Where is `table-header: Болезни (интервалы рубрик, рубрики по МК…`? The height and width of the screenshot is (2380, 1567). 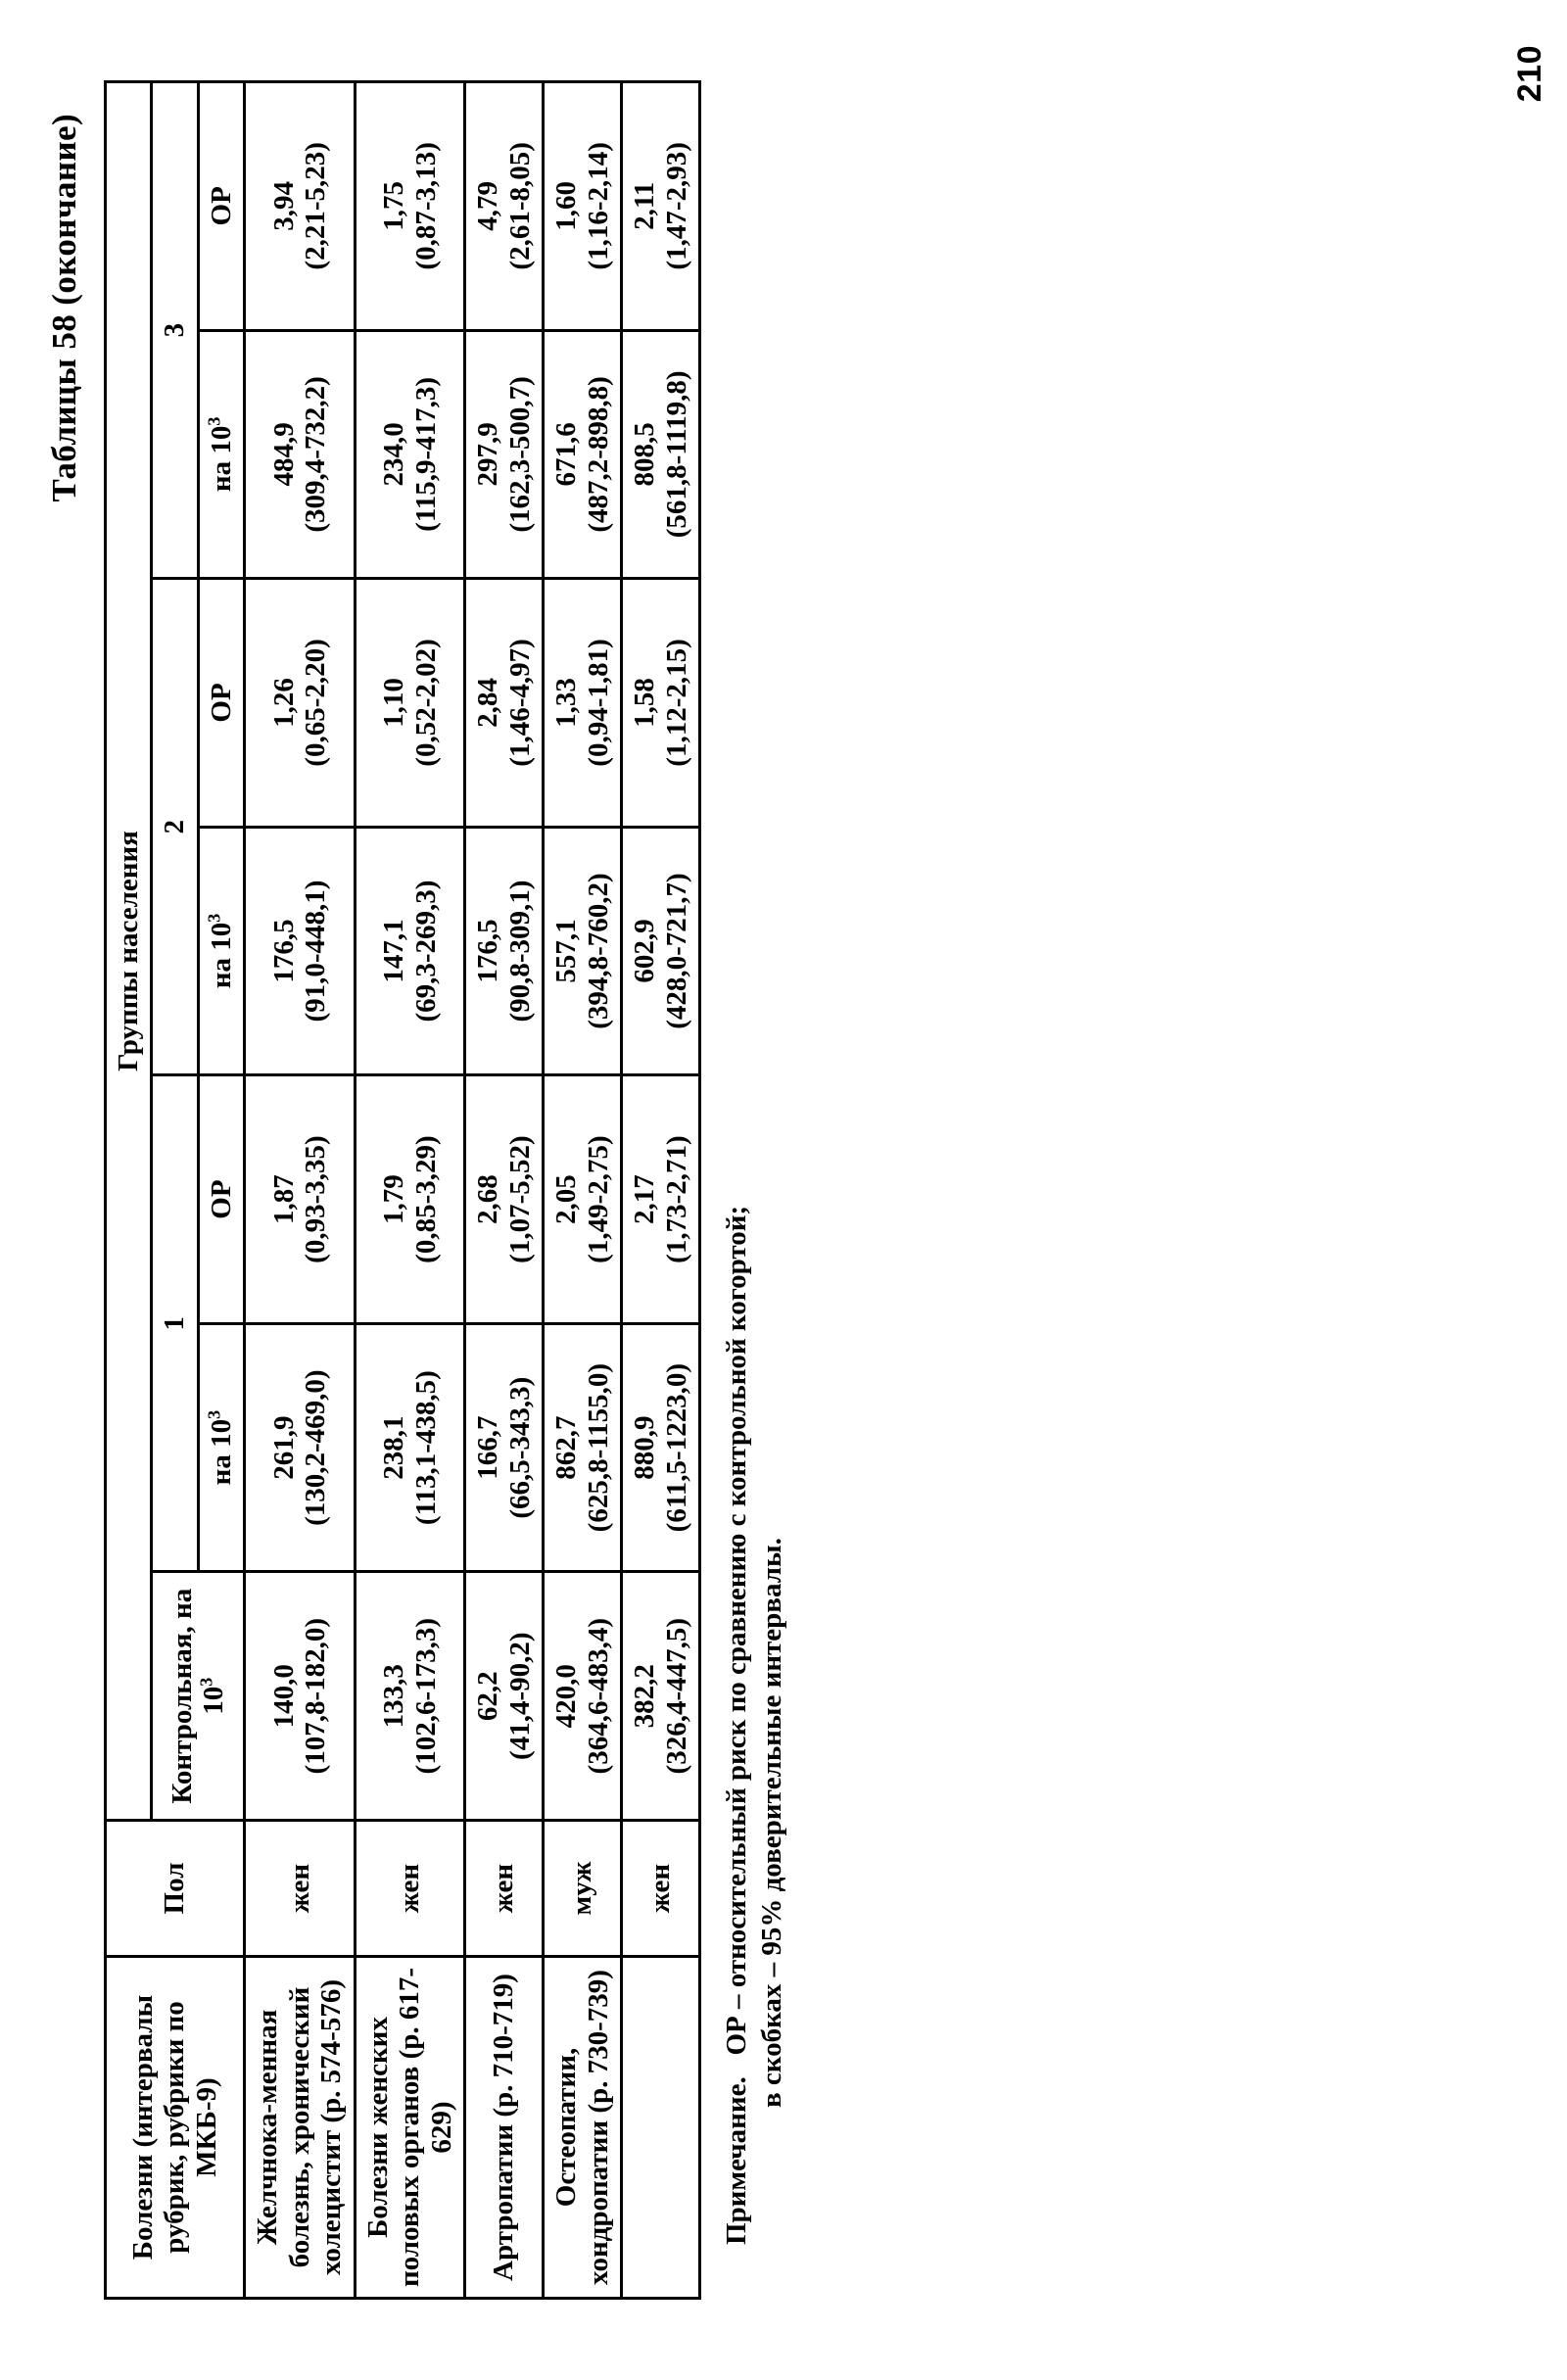 table-header: Болезни (интервалы рубрик, рубрики по МК… is located at coordinates (175, 1190).